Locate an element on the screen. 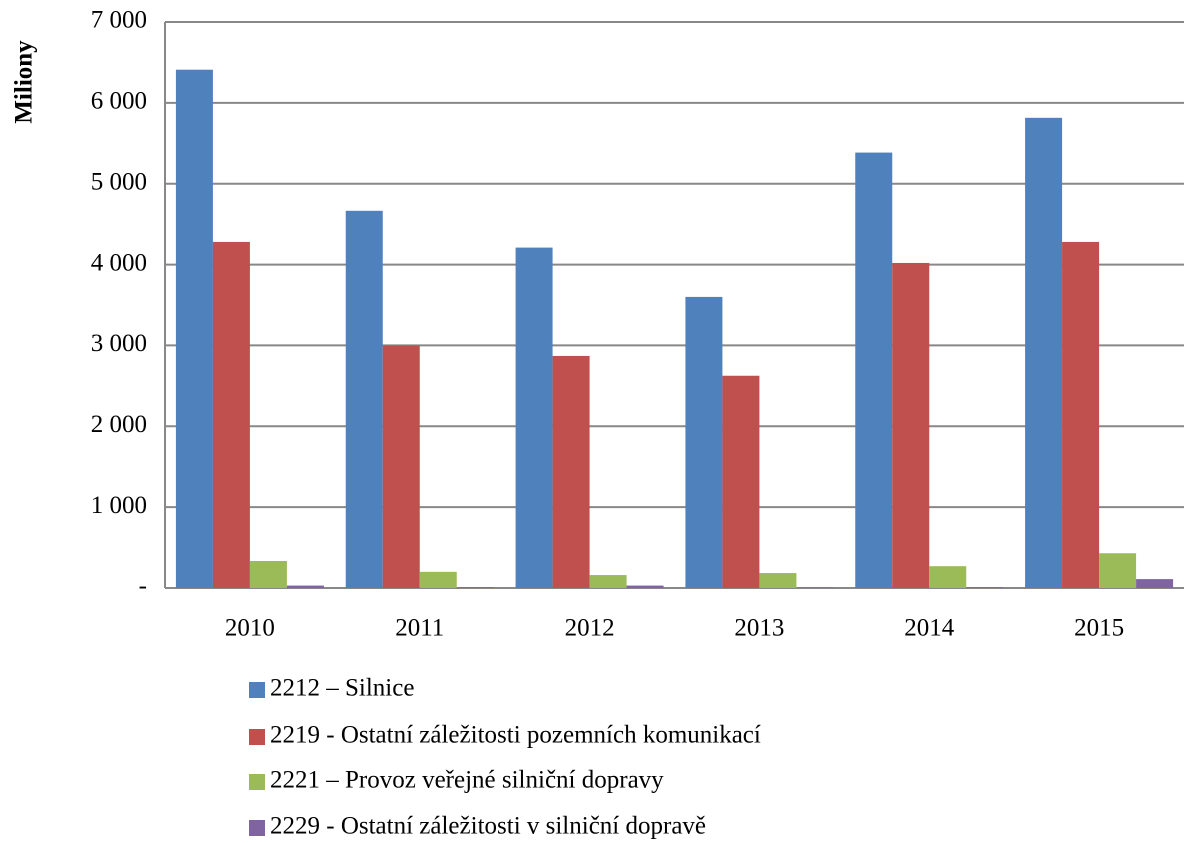 The image size is (1185, 843). y-tick-label: 3 000 is located at coordinates (119, 343).